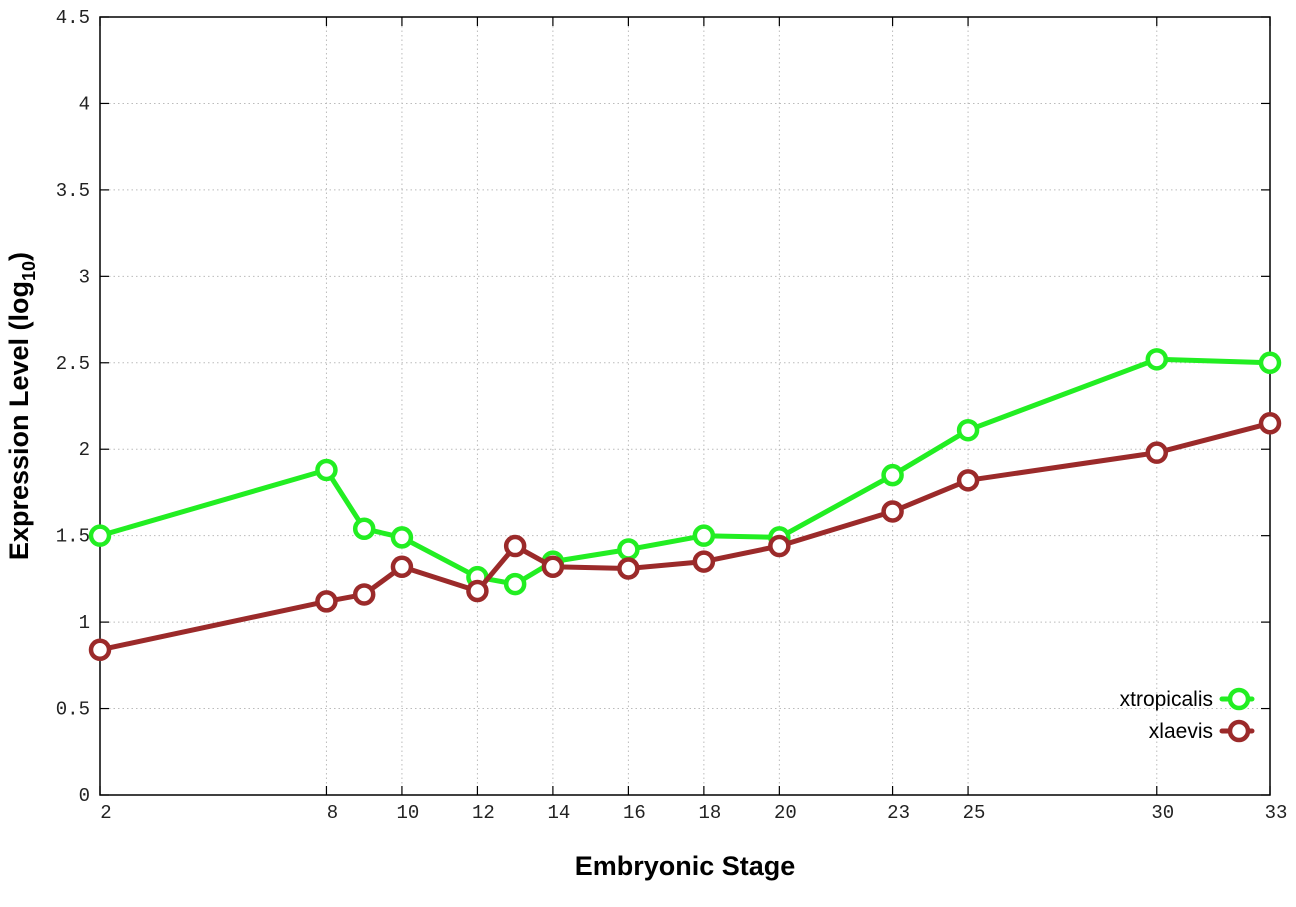 This screenshot has width=1296, height=907. Describe the element at coordinates (84, 623) in the screenshot. I see `y-tick-label: 1` at that location.